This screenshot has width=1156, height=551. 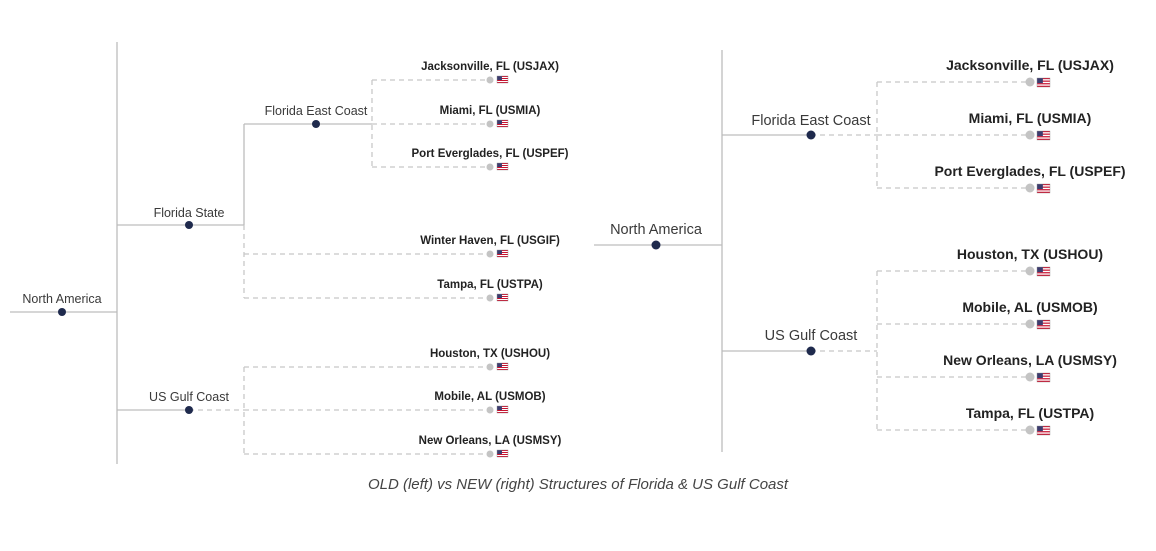 I want to click on right-root-label: North America, so click(x=656, y=230).